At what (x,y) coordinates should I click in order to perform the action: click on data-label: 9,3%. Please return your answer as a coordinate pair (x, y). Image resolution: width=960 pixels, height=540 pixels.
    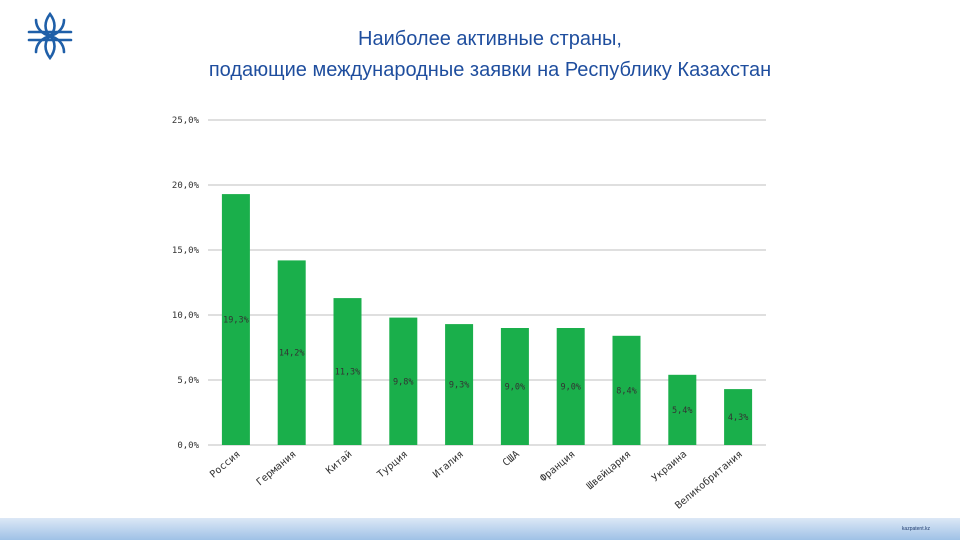
    Looking at the image, I should click on (459, 386).